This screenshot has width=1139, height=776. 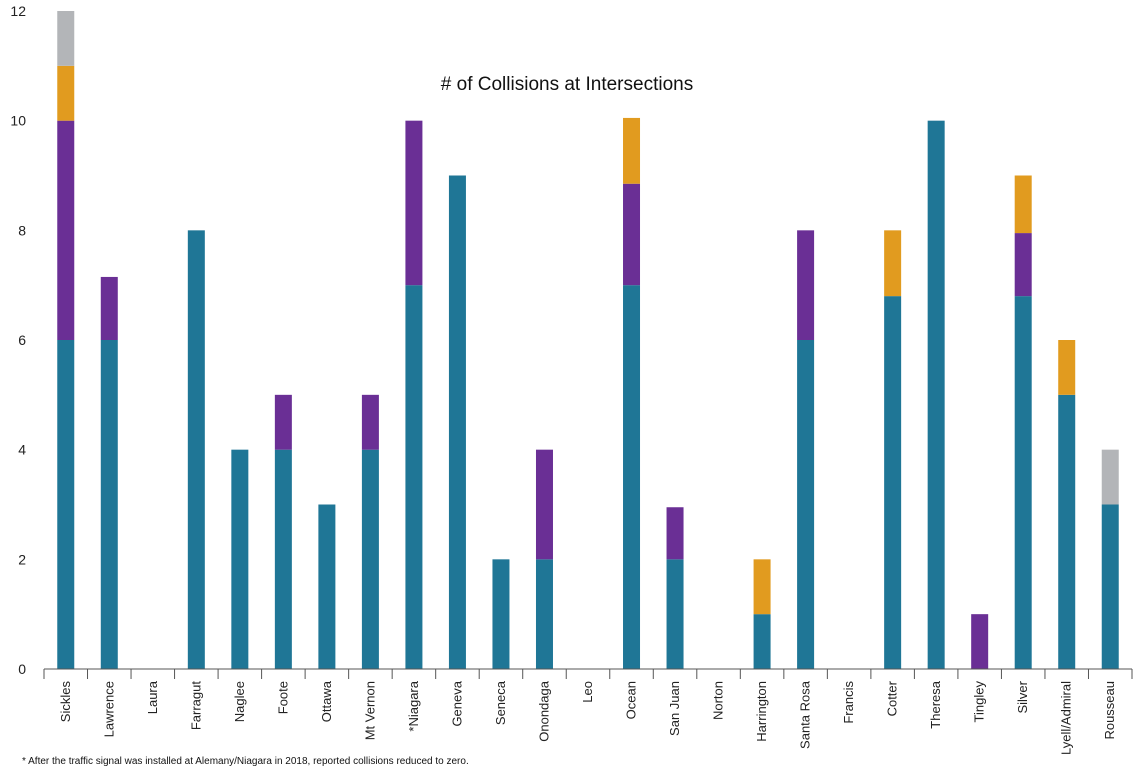 I want to click on x-tick-label: Seneca, so click(x=500, y=702).